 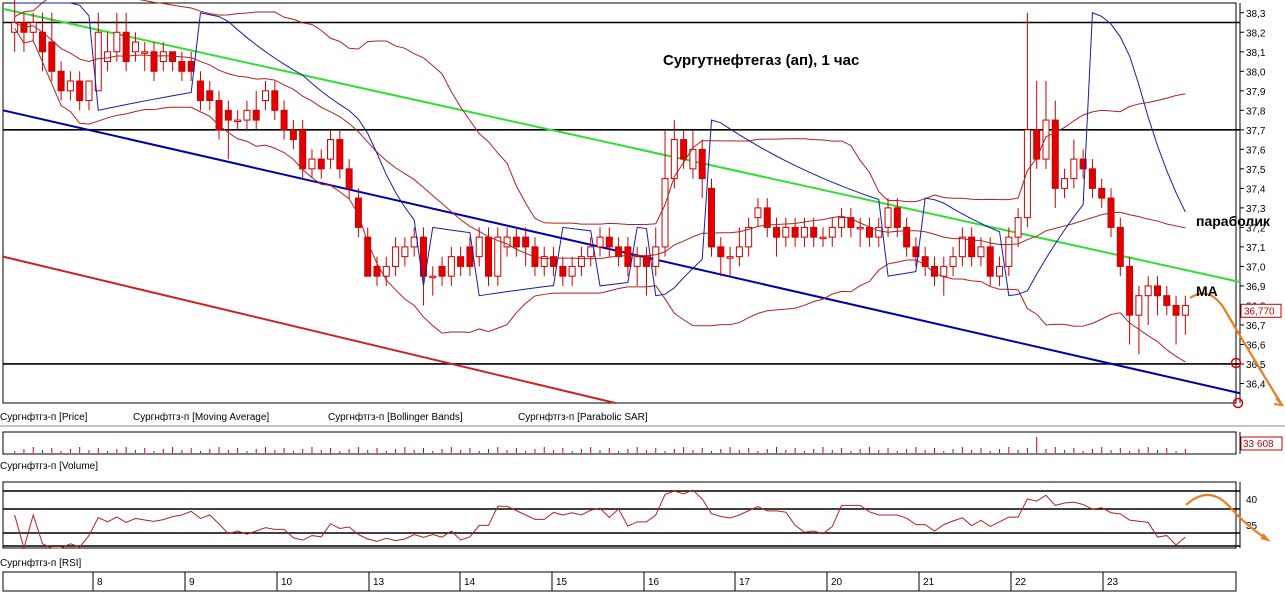 I want to click on legend-price: Сургнфтгз-п [Price], so click(x=44, y=417).